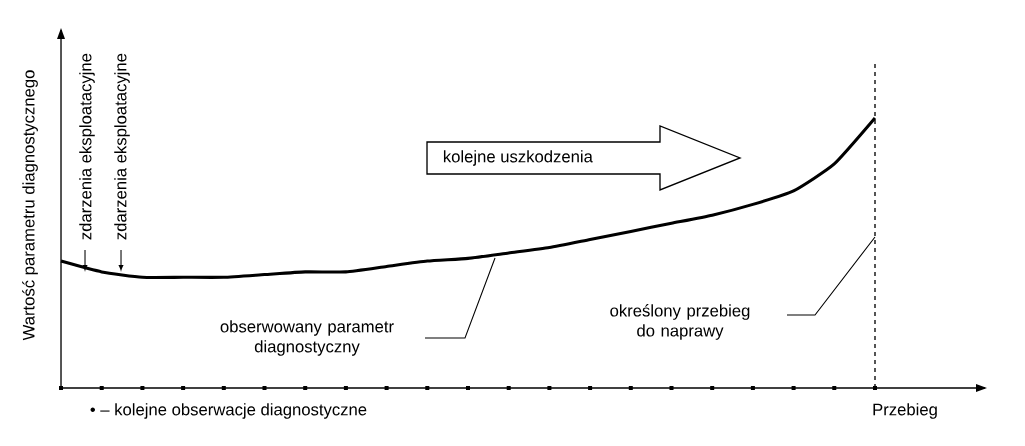 This screenshot has height=446, width=1025. I want to click on annotation: określony przebieg do naprawy, so click(680, 322).